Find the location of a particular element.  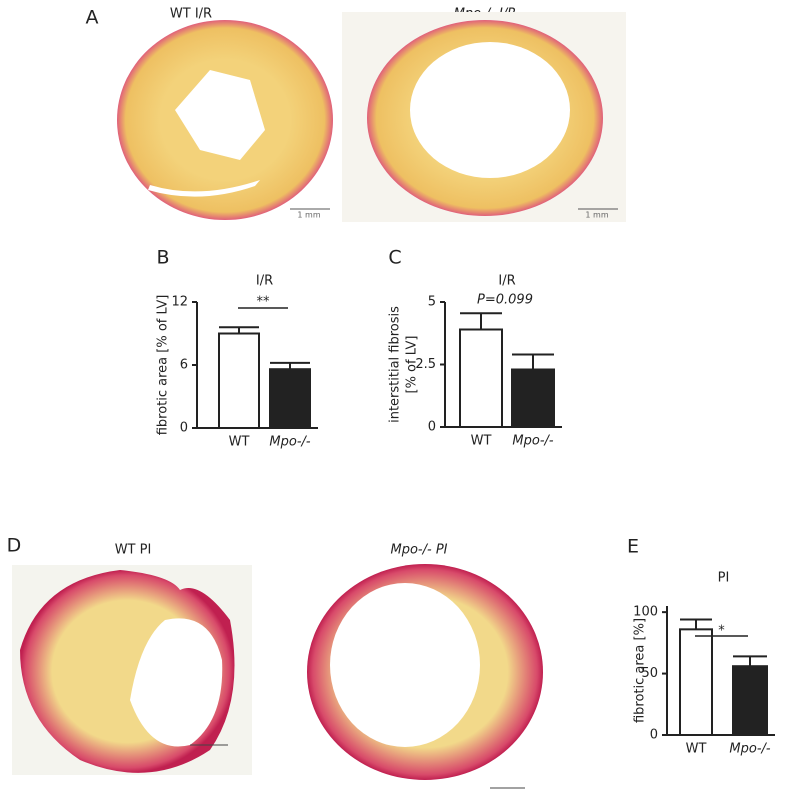

panel-label: A is located at coordinates (92, 18).